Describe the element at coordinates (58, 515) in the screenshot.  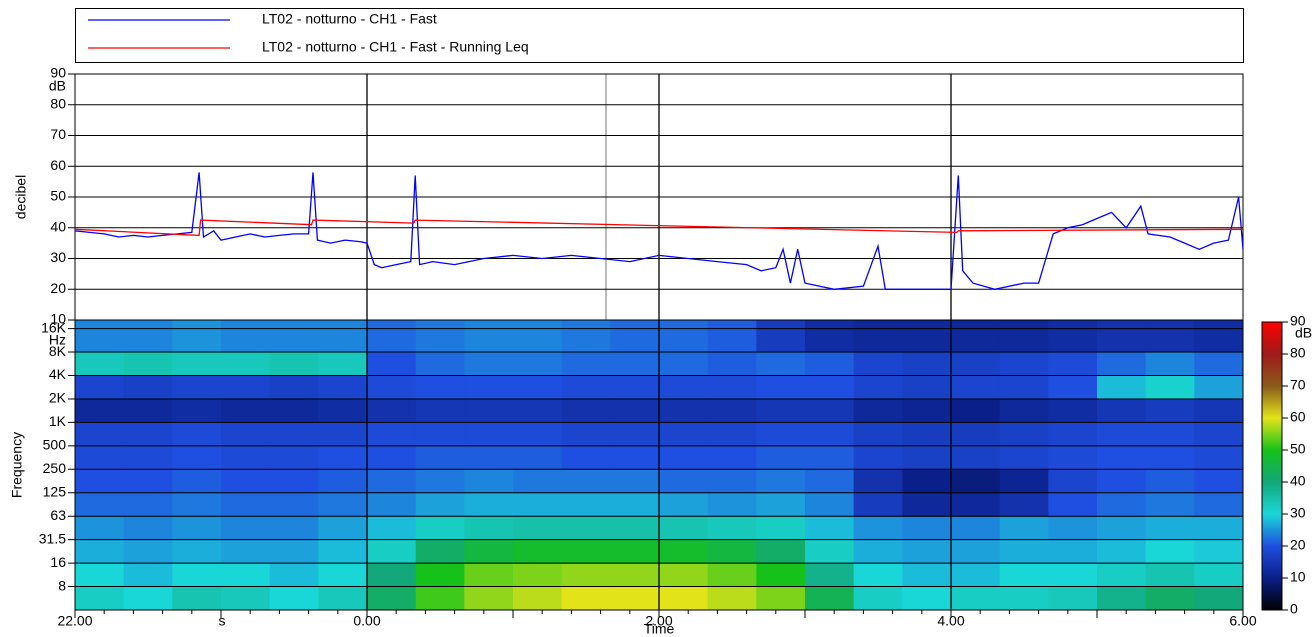
I see `y-tick-label: 63` at that location.